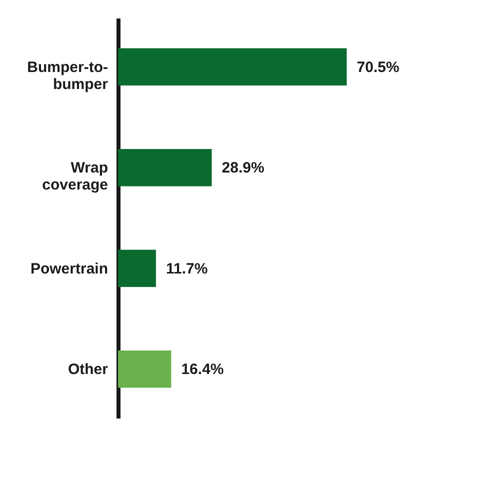  I want to click on data-label: 70.5%, so click(378, 67).